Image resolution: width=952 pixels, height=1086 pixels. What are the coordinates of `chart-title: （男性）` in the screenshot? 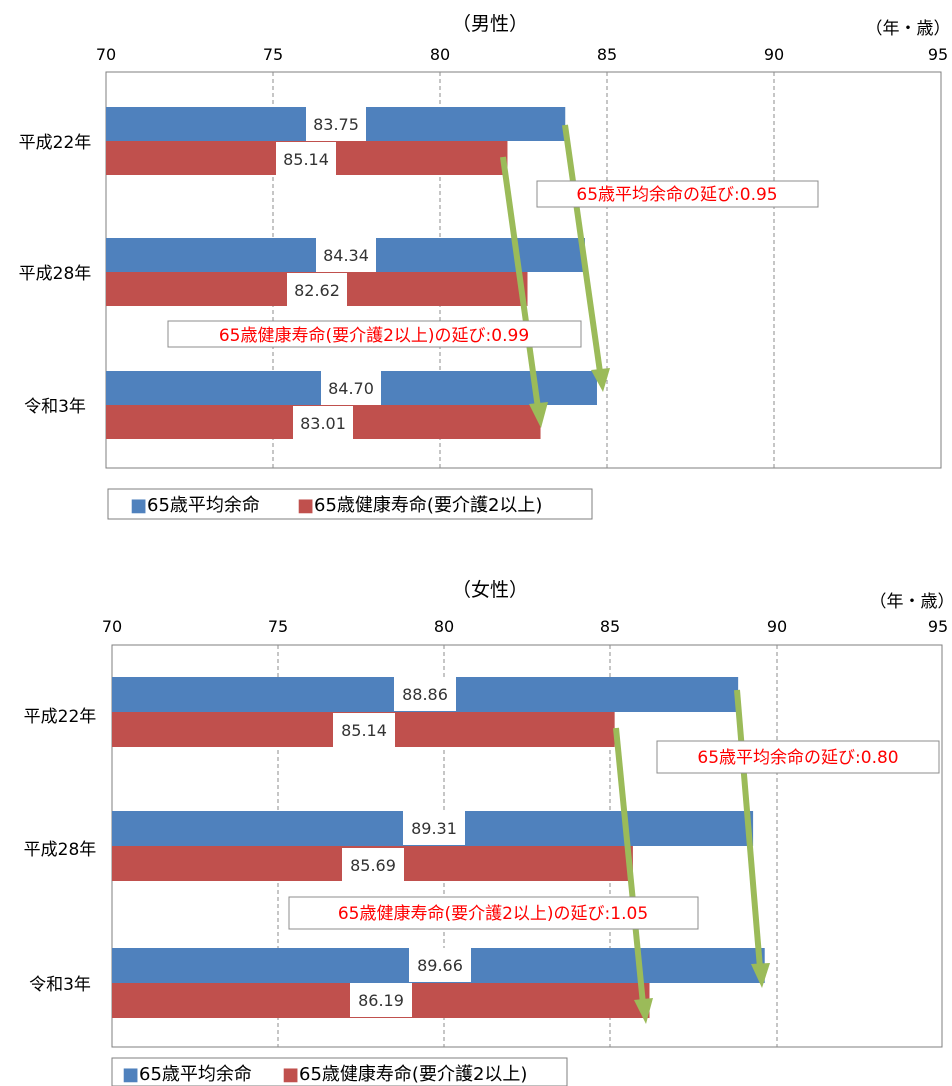 It's located at (490, 24).